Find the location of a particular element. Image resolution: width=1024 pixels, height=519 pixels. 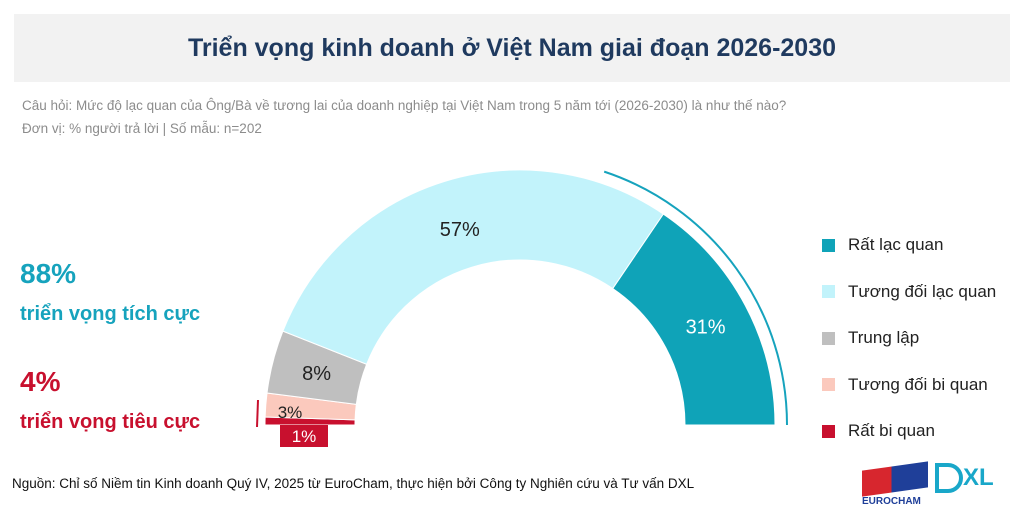

legend-item: Tương đối bi quan is located at coordinates (909, 385).